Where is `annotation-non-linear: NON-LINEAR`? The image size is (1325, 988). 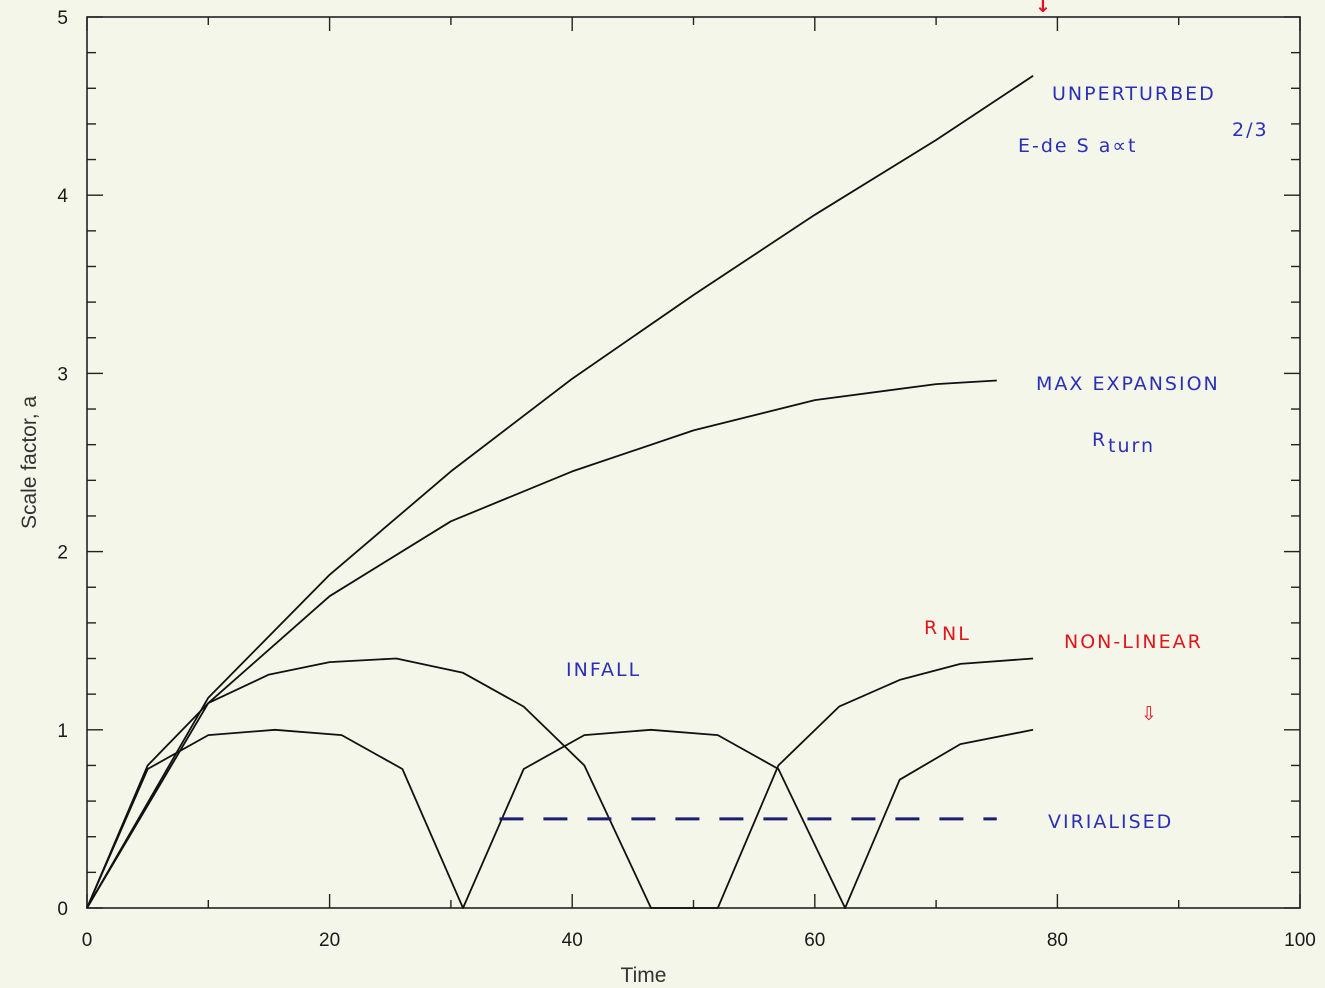
annotation-non-linear: NON-LINEAR is located at coordinates (1133, 642).